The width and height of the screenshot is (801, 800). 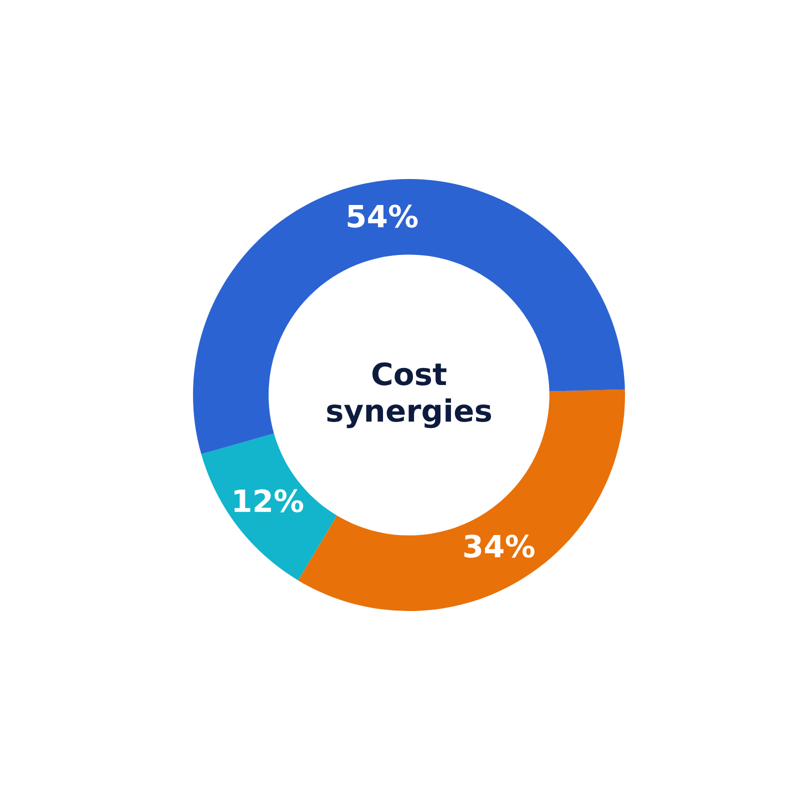 I want to click on data-label: 12%, so click(x=269, y=500).